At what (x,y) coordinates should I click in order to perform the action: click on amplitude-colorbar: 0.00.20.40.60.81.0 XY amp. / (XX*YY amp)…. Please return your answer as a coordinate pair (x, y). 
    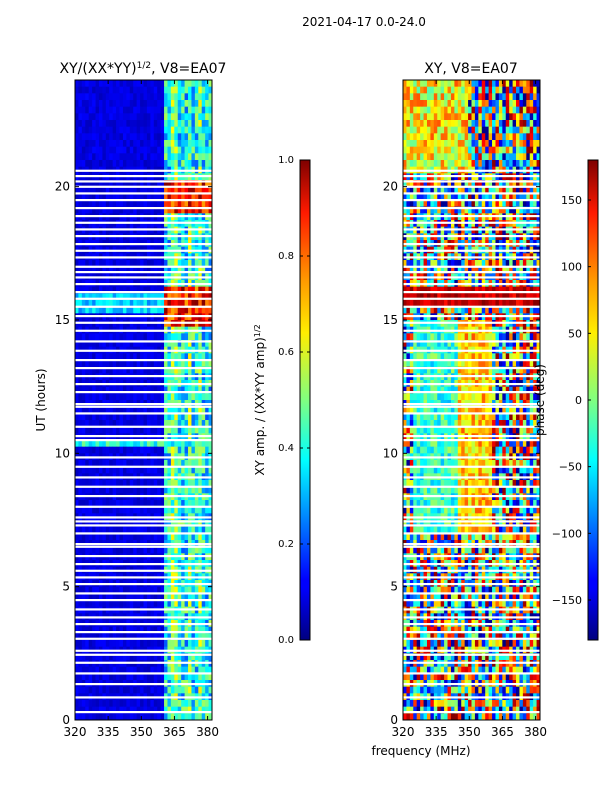
    Looking at the image, I should click on (282, 400).